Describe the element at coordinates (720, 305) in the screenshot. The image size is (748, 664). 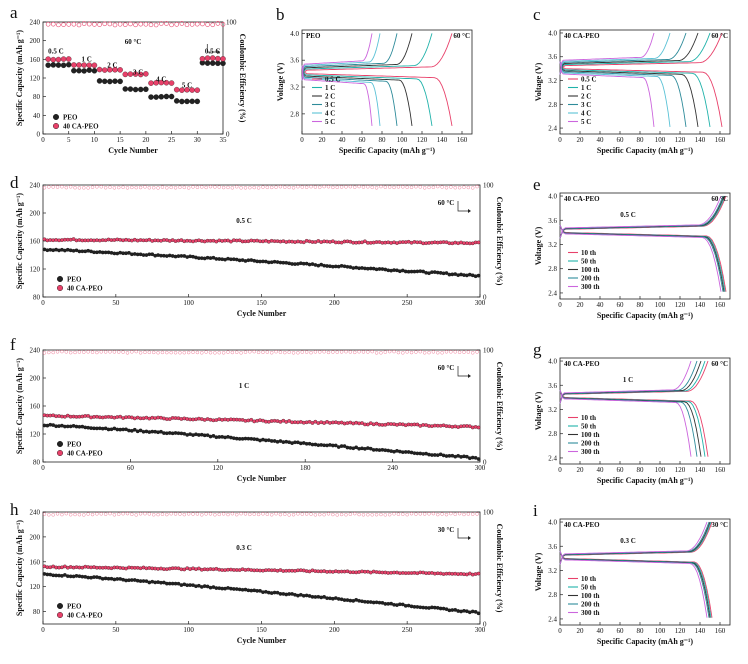
I see `panel-e-xtick-label: 160` at that location.